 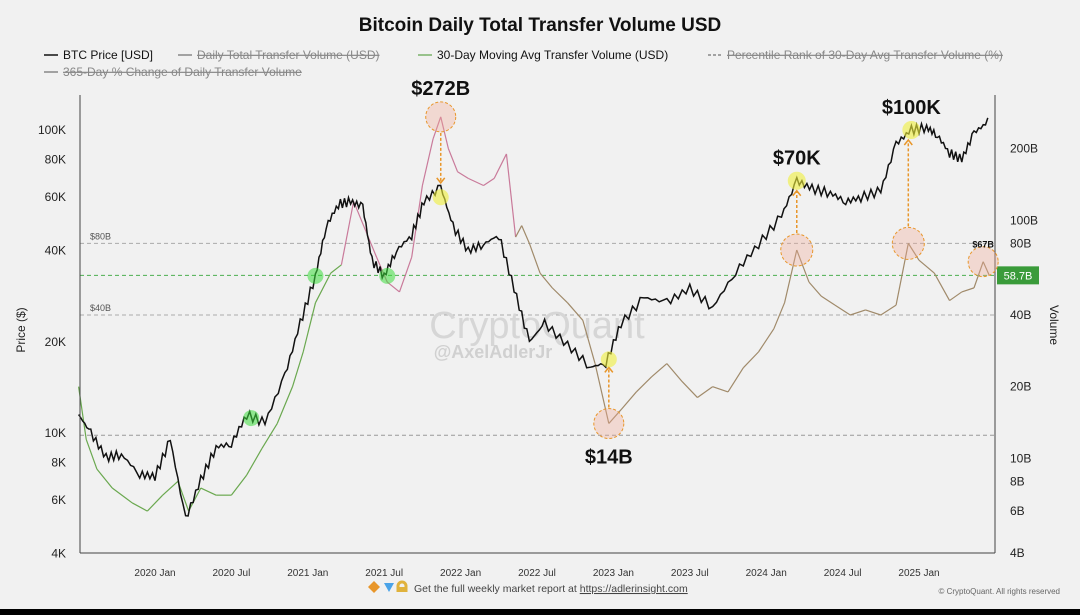 I want to click on y-tick-right: 40B, so click(x=1020, y=315).